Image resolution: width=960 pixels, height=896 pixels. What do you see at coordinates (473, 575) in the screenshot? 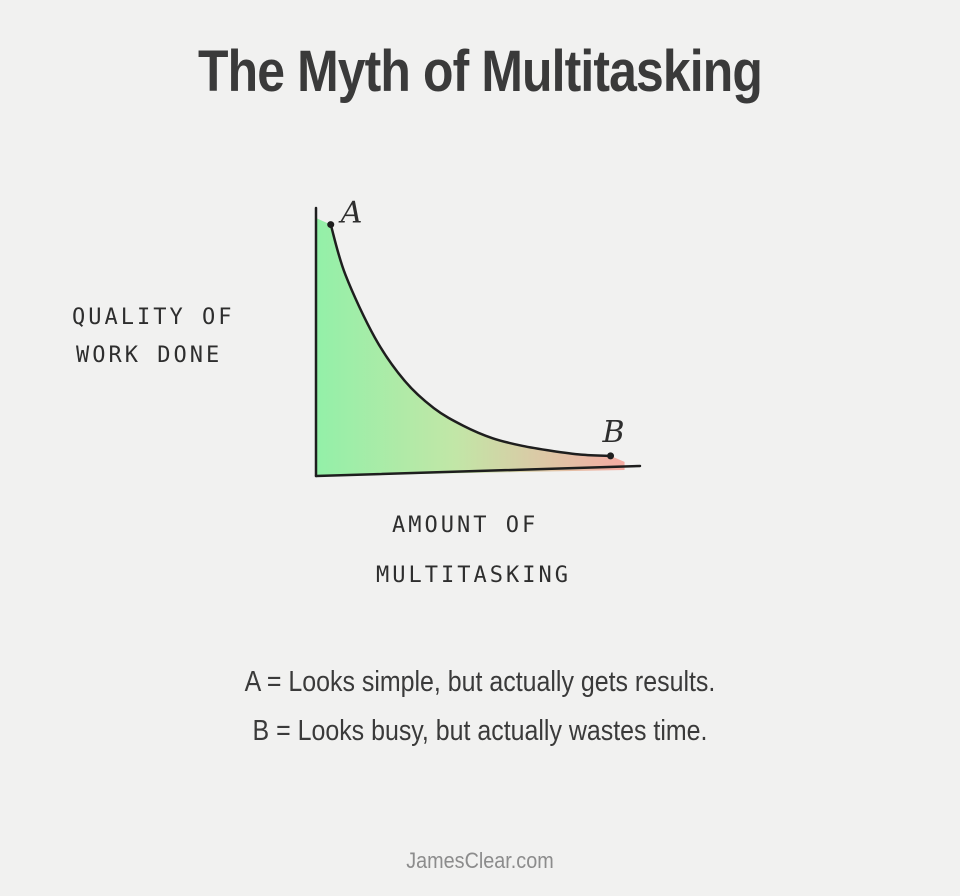
I see `x-axis-label-line-2: MULTITASKING` at bounding box center [473, 575].